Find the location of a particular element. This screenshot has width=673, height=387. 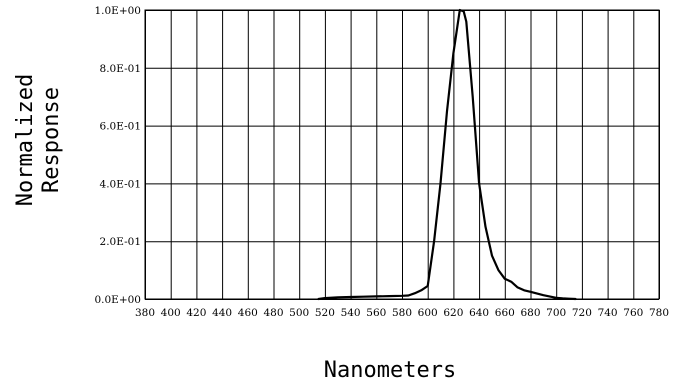

y-axis-title-line-1: Normalized is located at coordinates (25, 140).